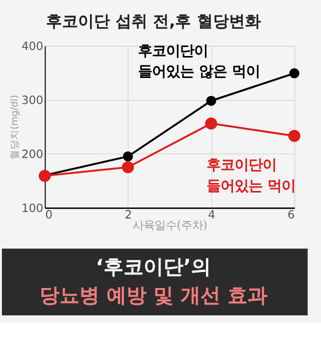 The width and height of the screenshot is (321, 350). Describe the element at coordinates (212, 215) in the screenshot. I see `x-tick-label: 4` at that location.